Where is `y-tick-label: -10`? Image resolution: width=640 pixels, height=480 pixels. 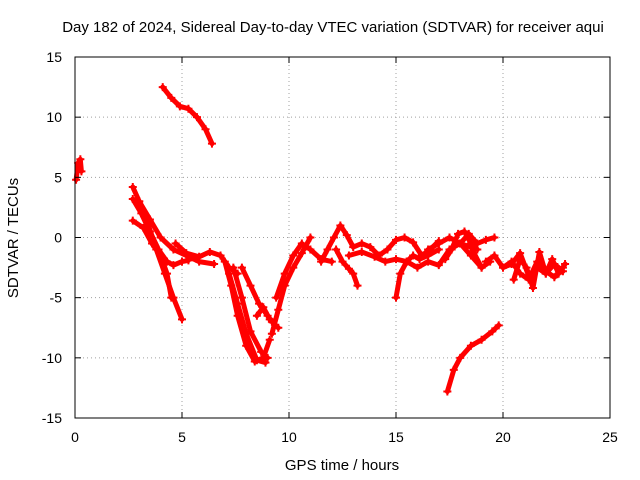
y-tick-label: -10 is located at coordinates (52, 358).